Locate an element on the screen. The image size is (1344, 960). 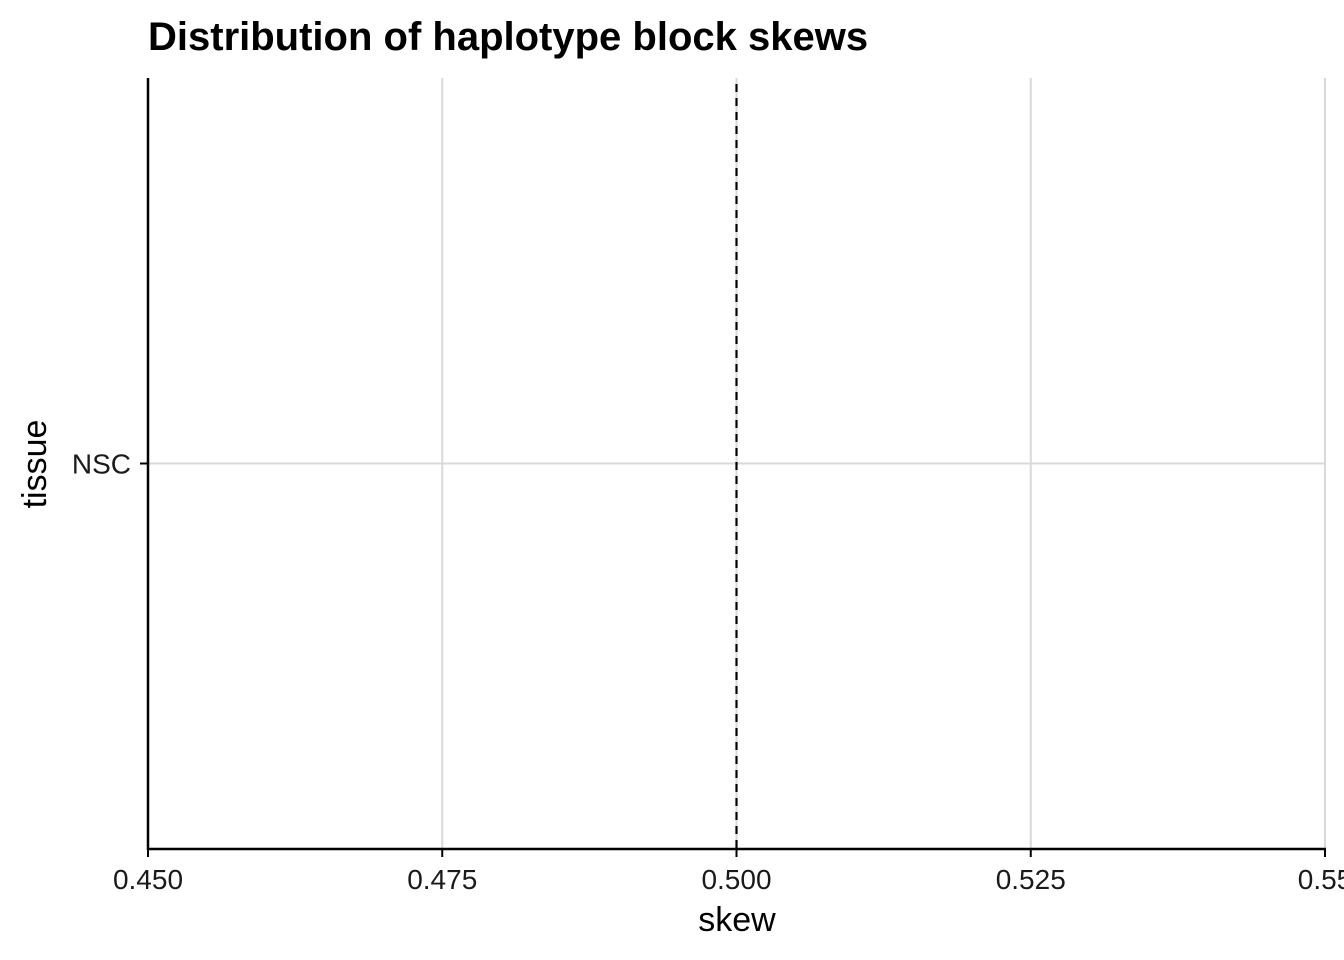
x-tick-label-2: 0.500 is located at coordinates (736, 879).